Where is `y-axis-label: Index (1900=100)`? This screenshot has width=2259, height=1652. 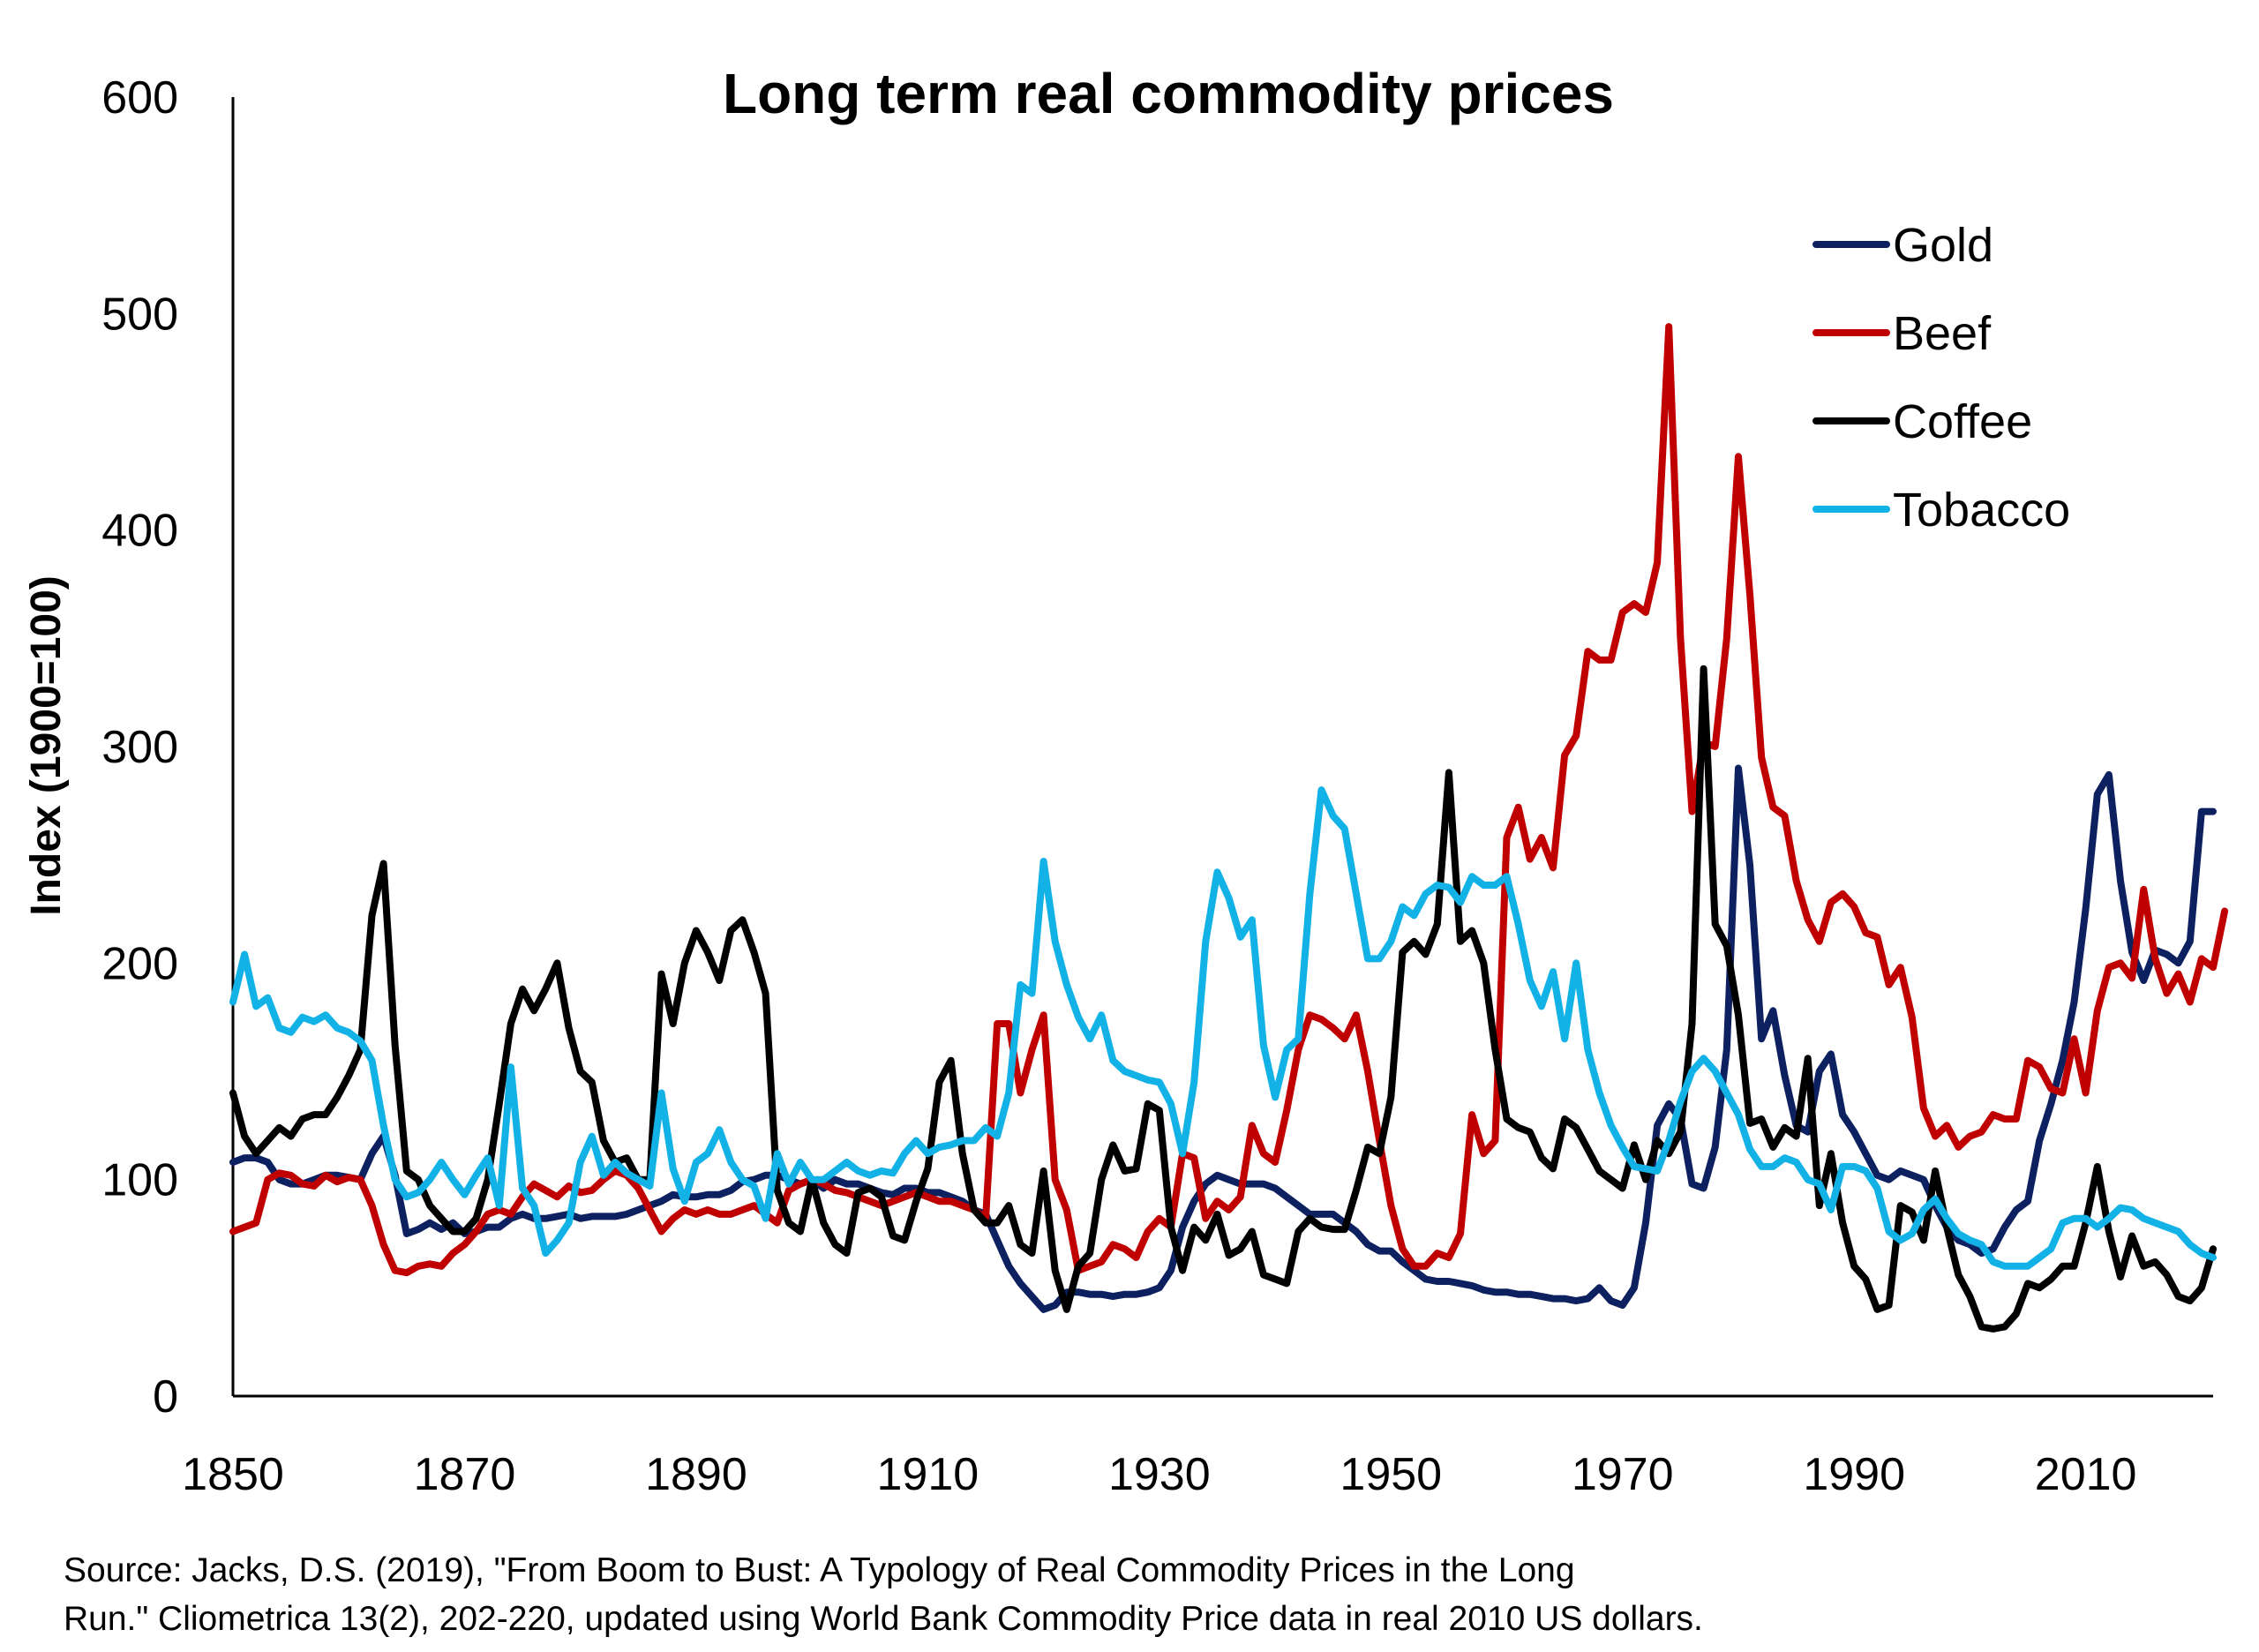 y-axis-label: Index (1900=100) is located at coordinates (46, 745).